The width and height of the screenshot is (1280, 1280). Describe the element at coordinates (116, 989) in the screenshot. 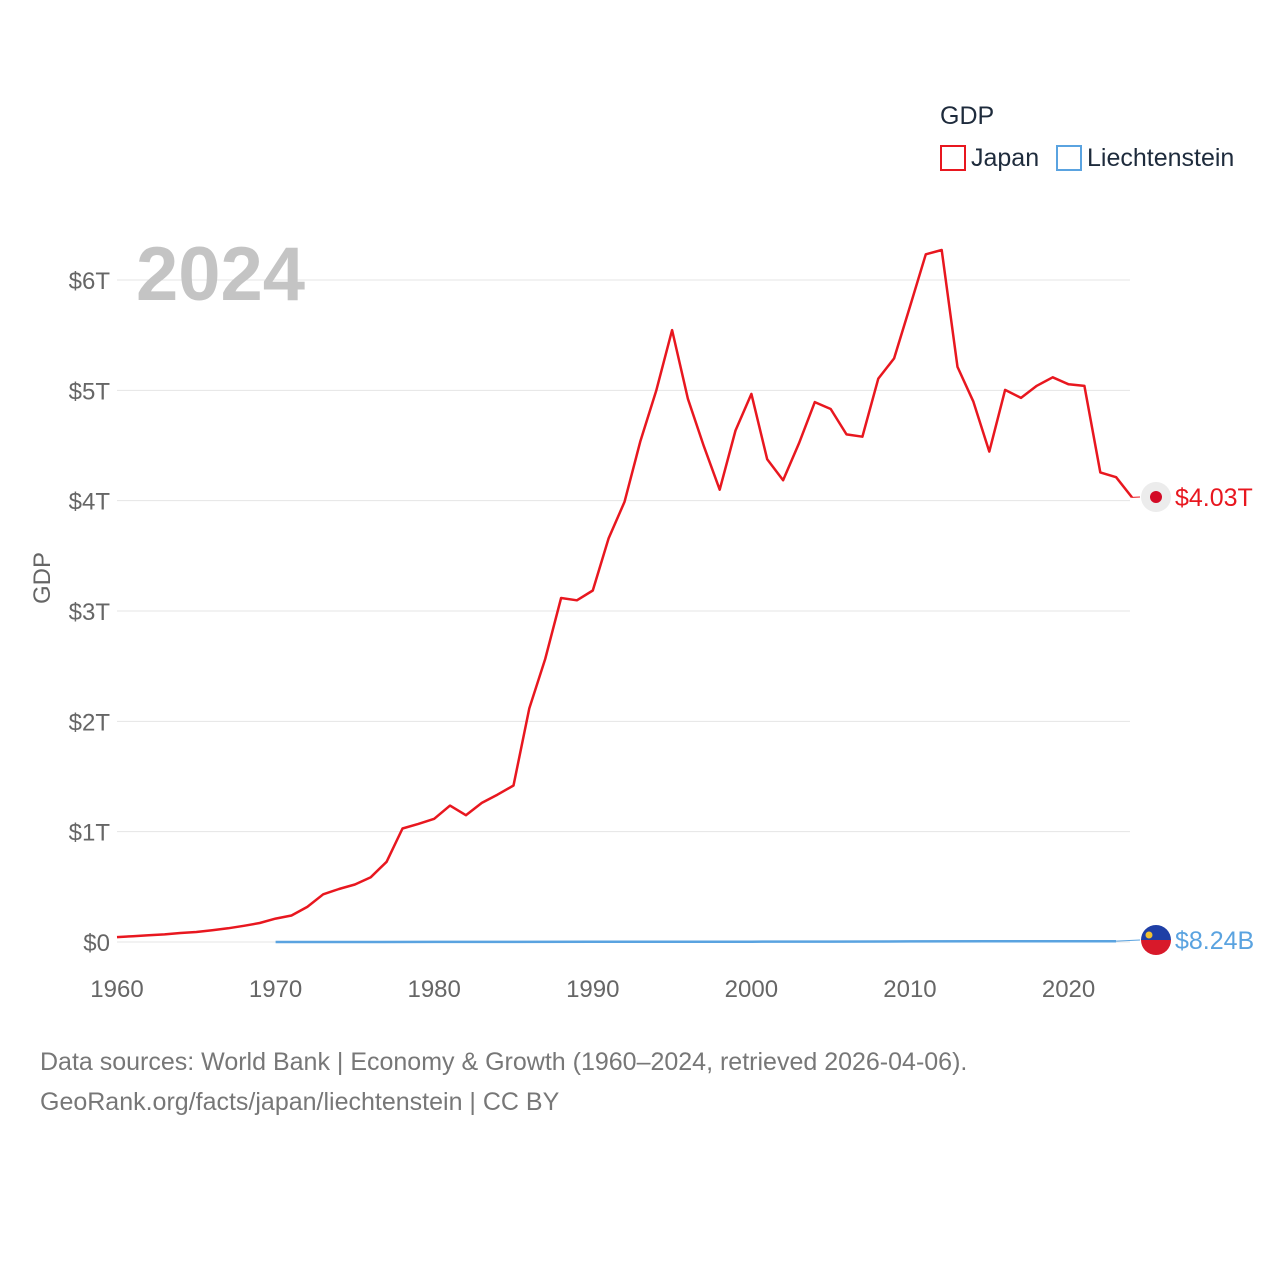

I see `x-tick-label: 1960` at that location.